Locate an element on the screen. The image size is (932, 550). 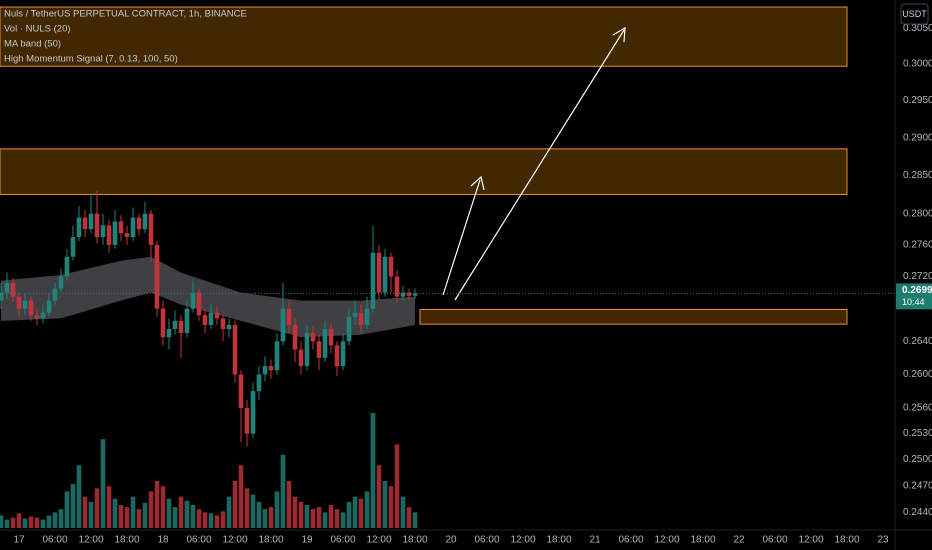
x-tick-label: 23 is located at coordinates (883, 540).